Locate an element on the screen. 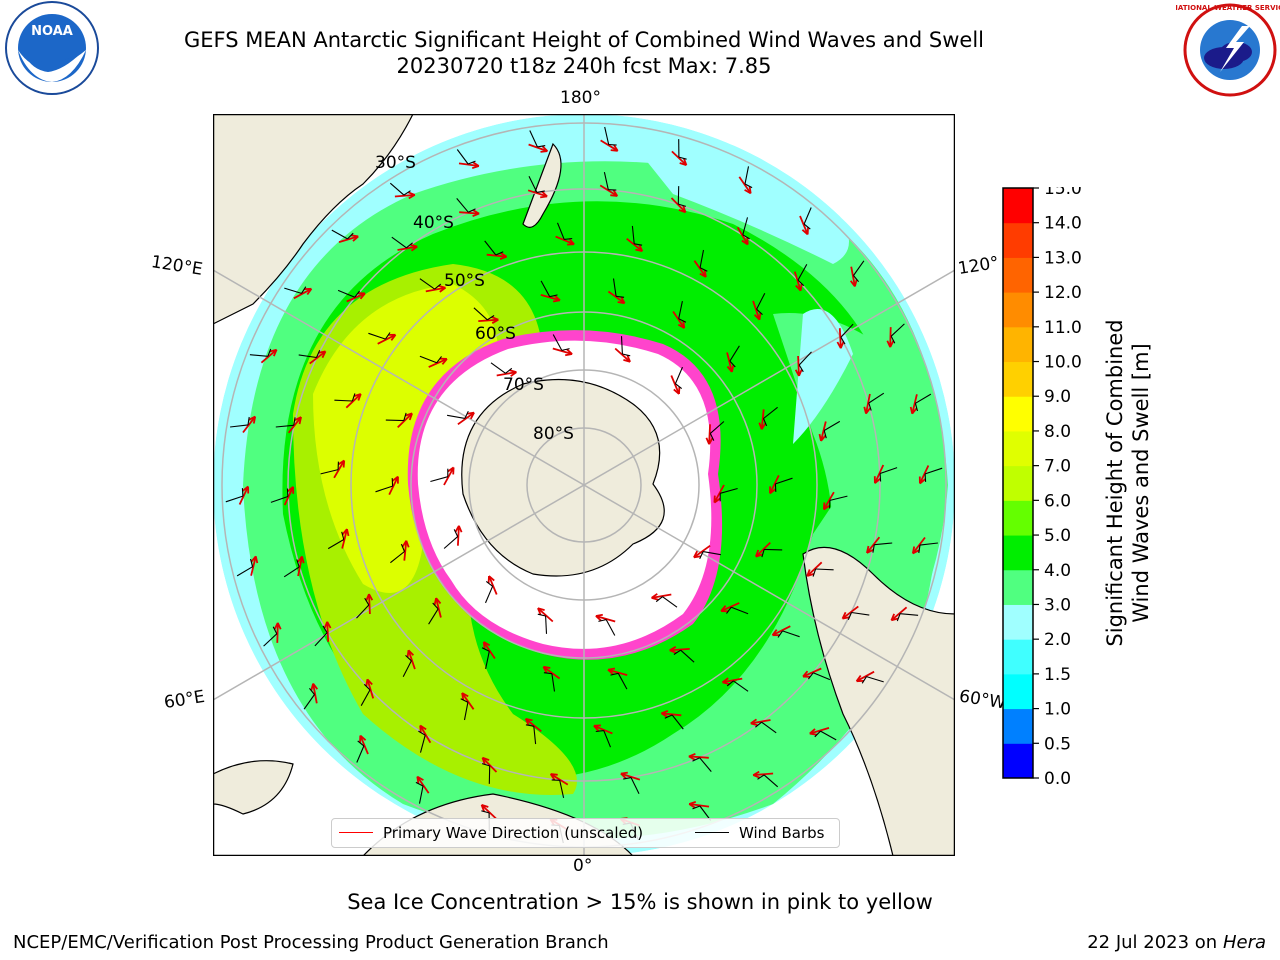 The width and height of the screenshot is (1280, 960). colorbar-tick-label: 3.0 is located at coordinates (1057, 605).